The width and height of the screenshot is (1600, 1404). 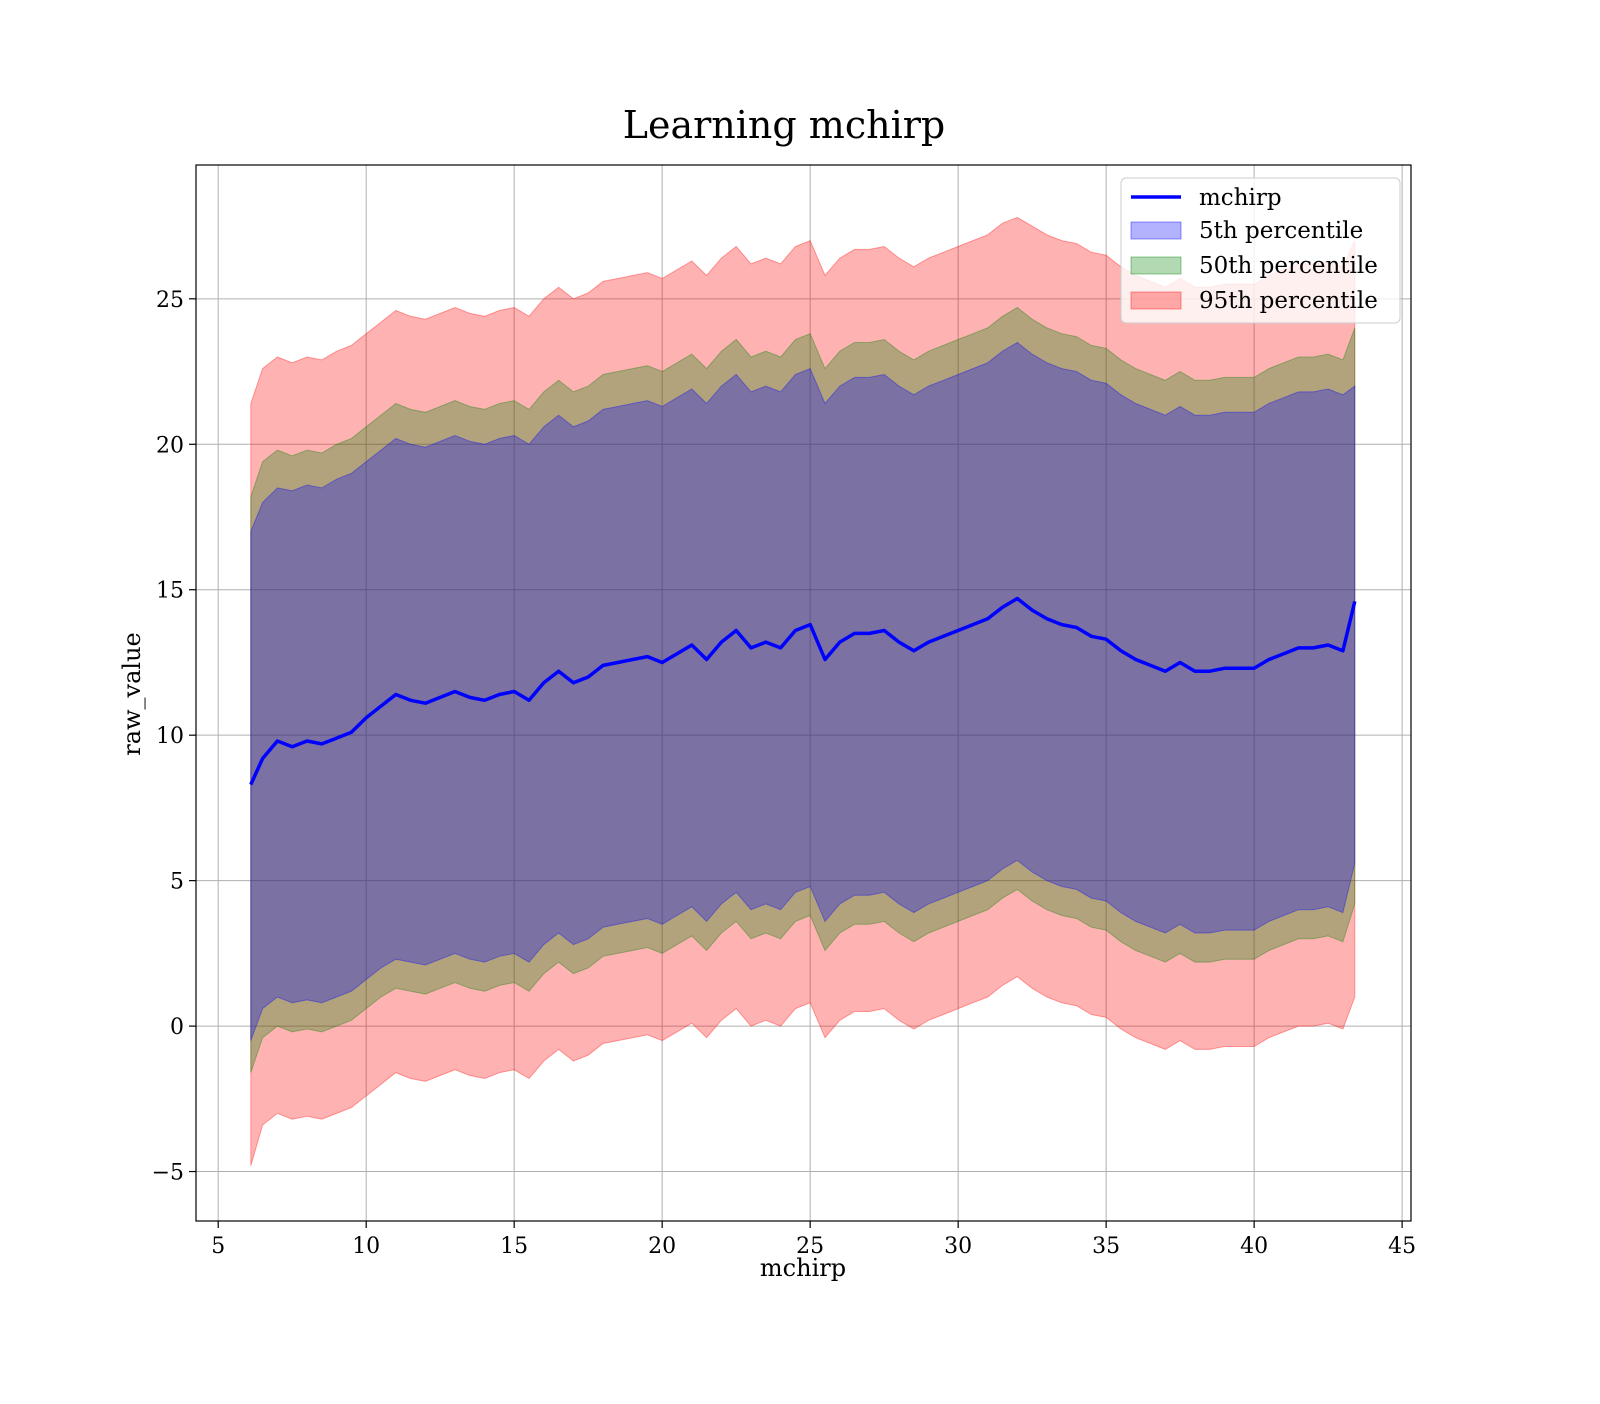 I want to click on y-tick-label: 10, so click(x=170, y=736).